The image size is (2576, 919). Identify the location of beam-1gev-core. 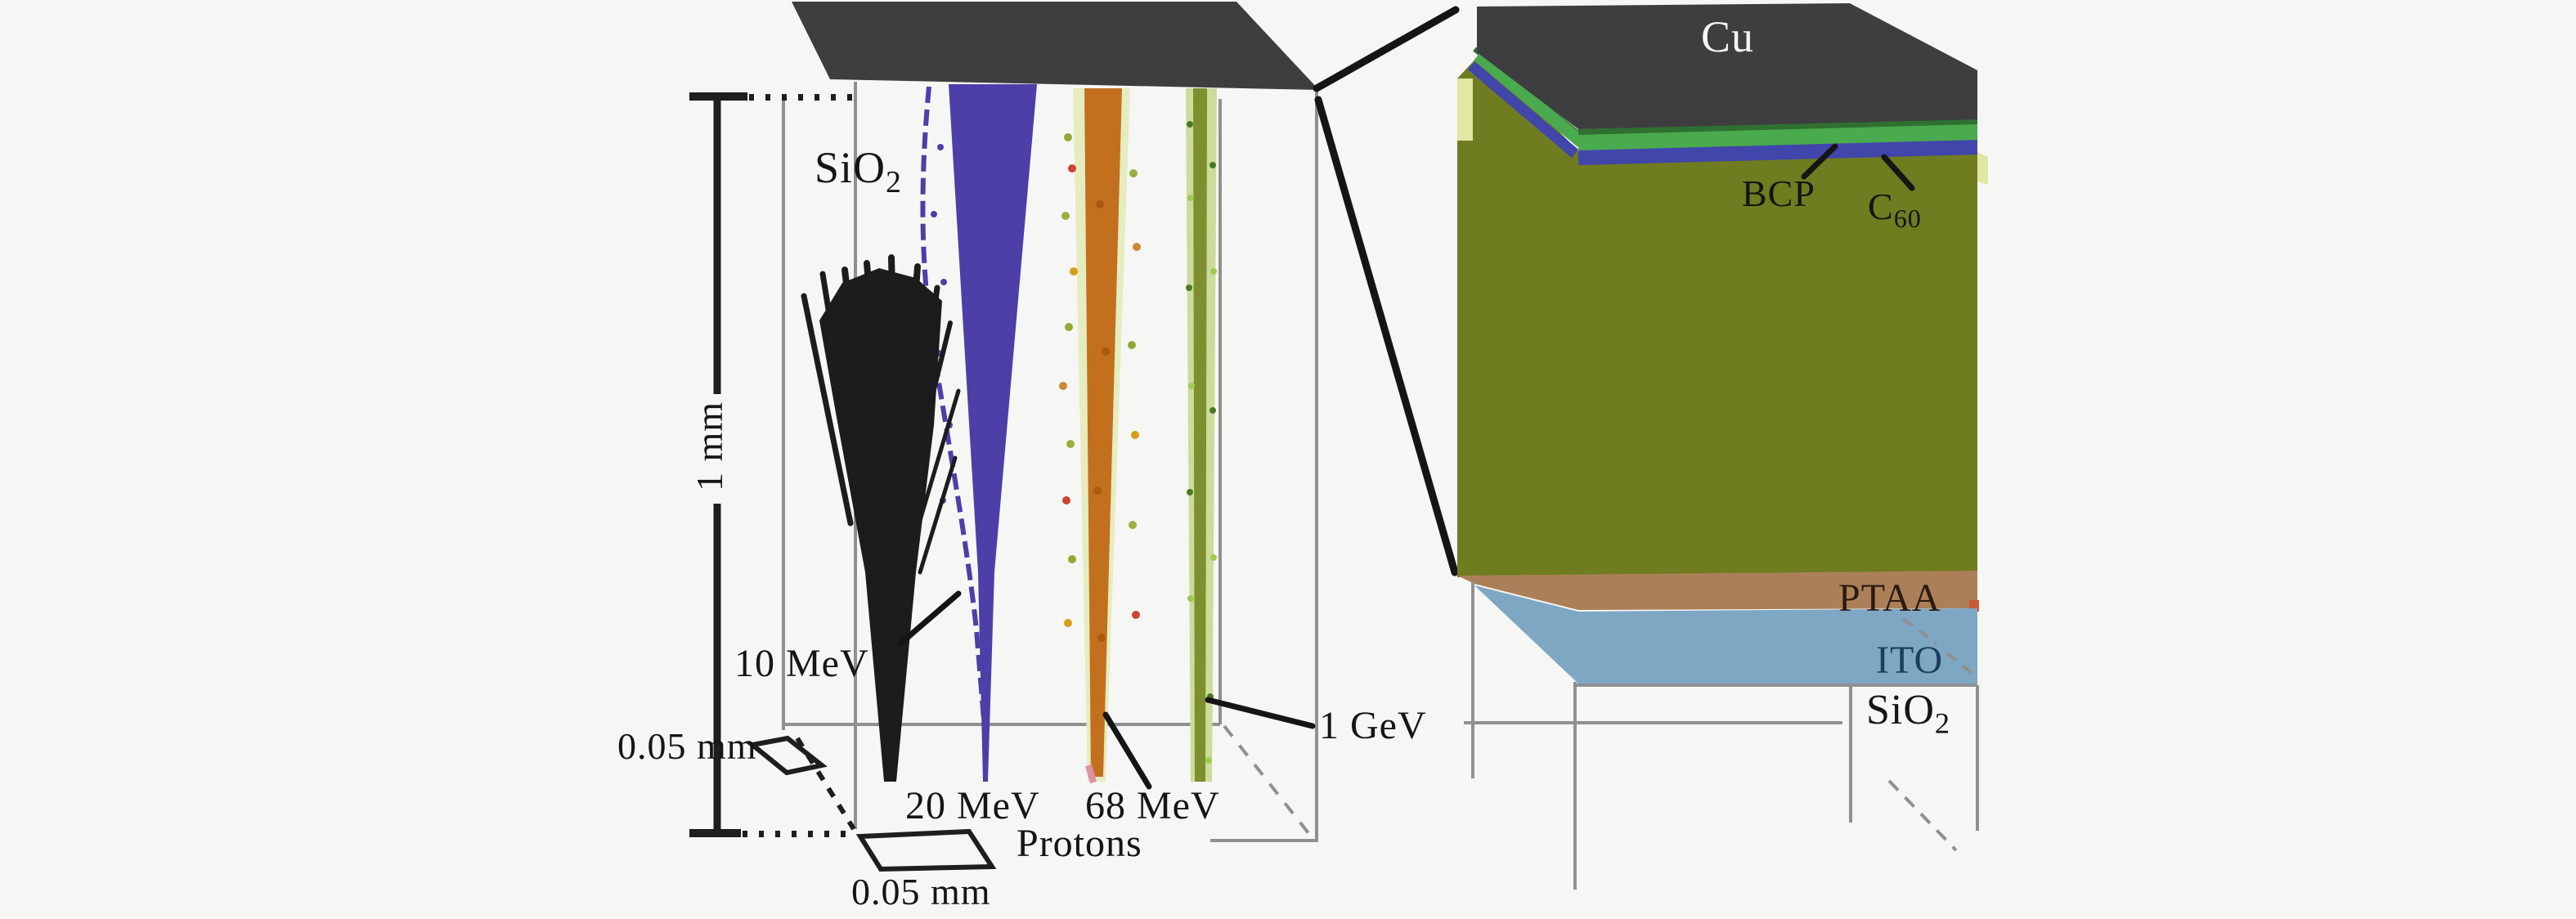
(1200, 435).